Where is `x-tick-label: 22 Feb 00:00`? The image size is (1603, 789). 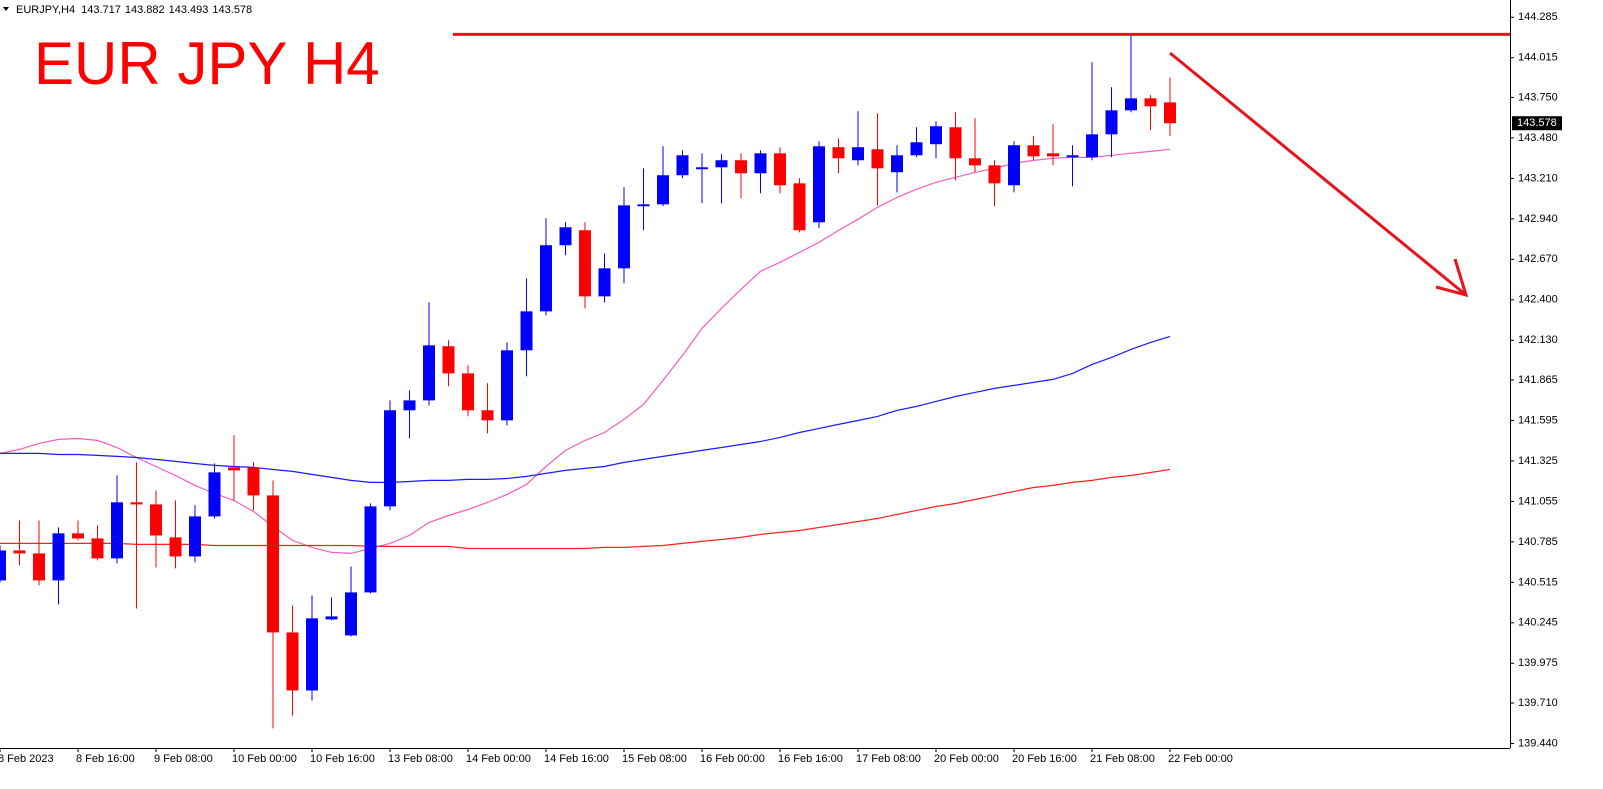 x-tick-label: 22 Feb 00:00 is located at coordinates (1200, 759).